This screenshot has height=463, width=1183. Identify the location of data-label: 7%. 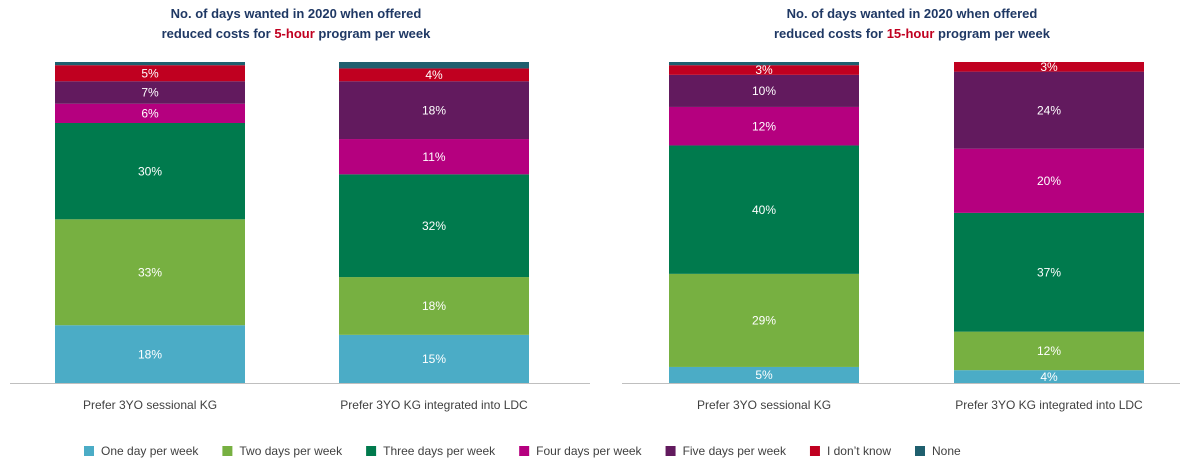
(150, 93).